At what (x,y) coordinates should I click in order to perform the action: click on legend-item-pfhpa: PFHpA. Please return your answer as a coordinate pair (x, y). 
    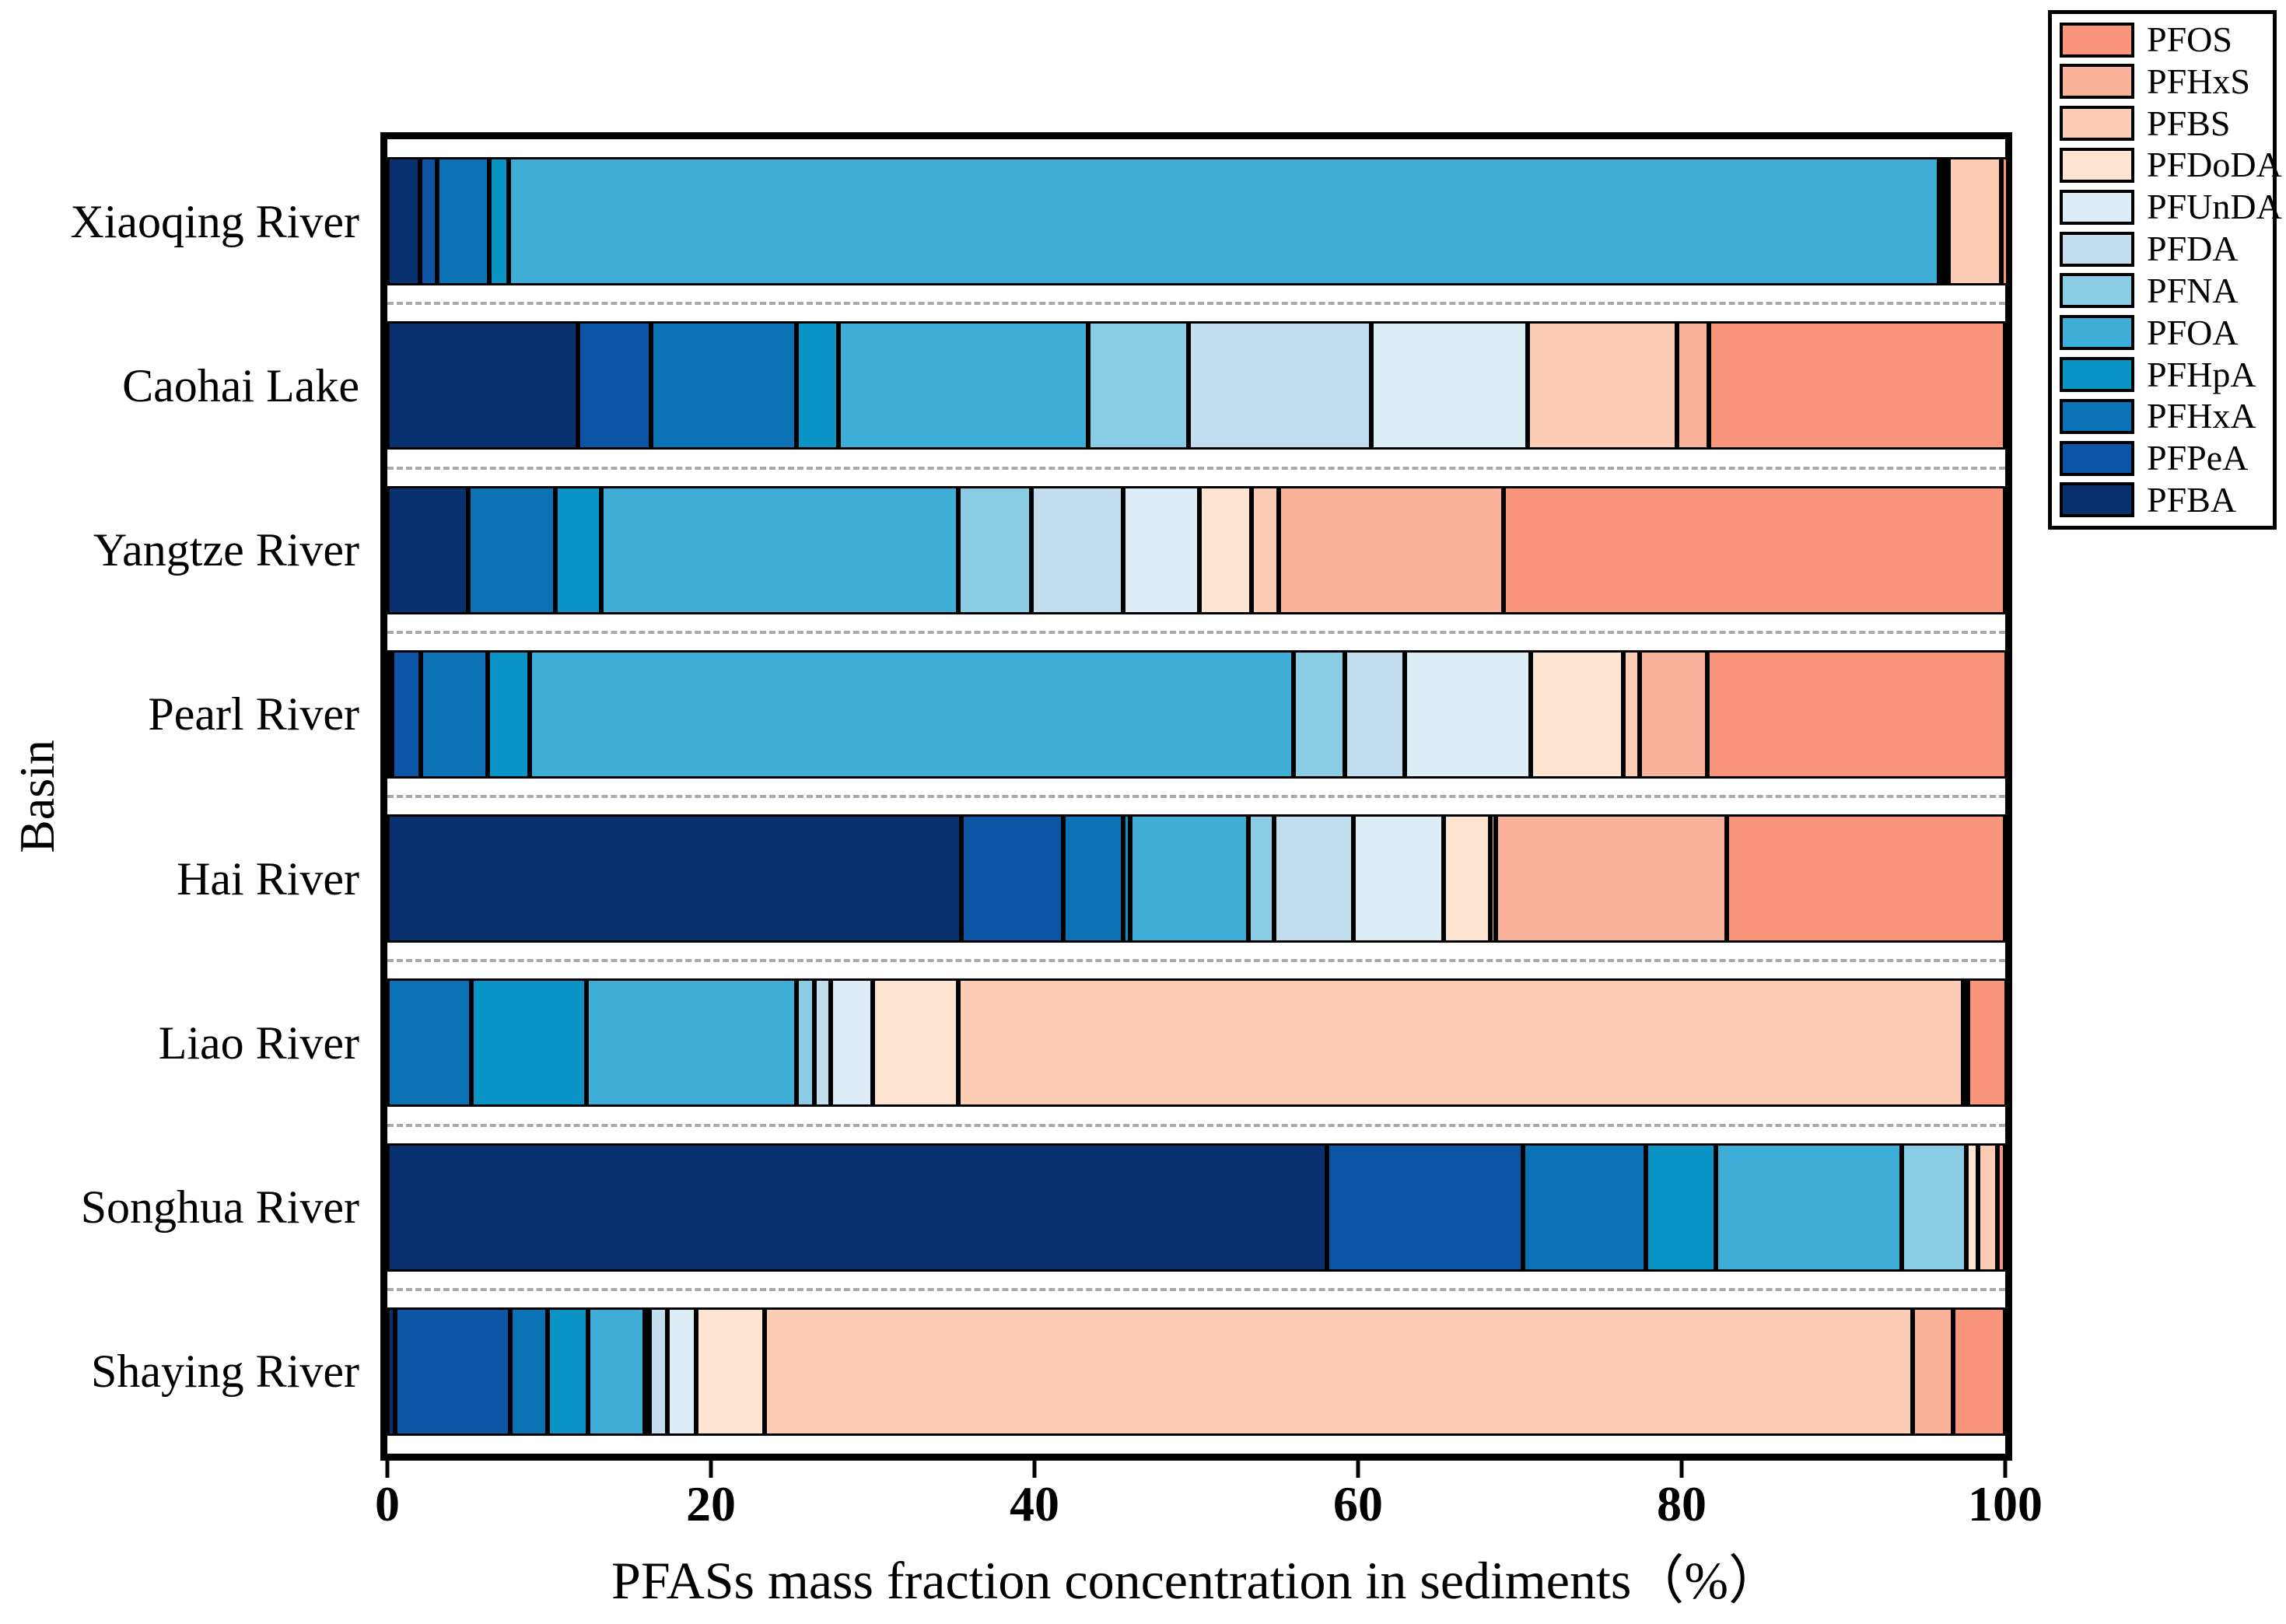
    Looking at the image, I should click on (2163, 374).